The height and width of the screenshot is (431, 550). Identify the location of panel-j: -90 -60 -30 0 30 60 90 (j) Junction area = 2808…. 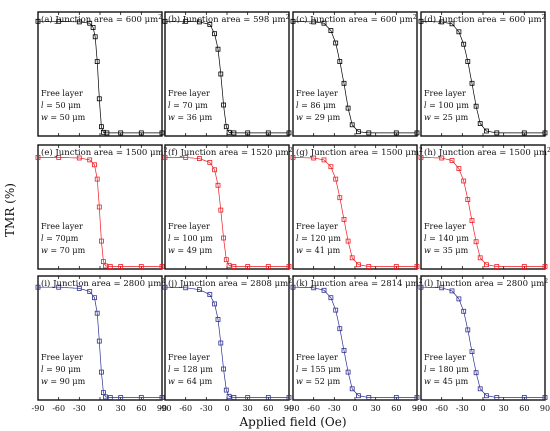
(226, 344).